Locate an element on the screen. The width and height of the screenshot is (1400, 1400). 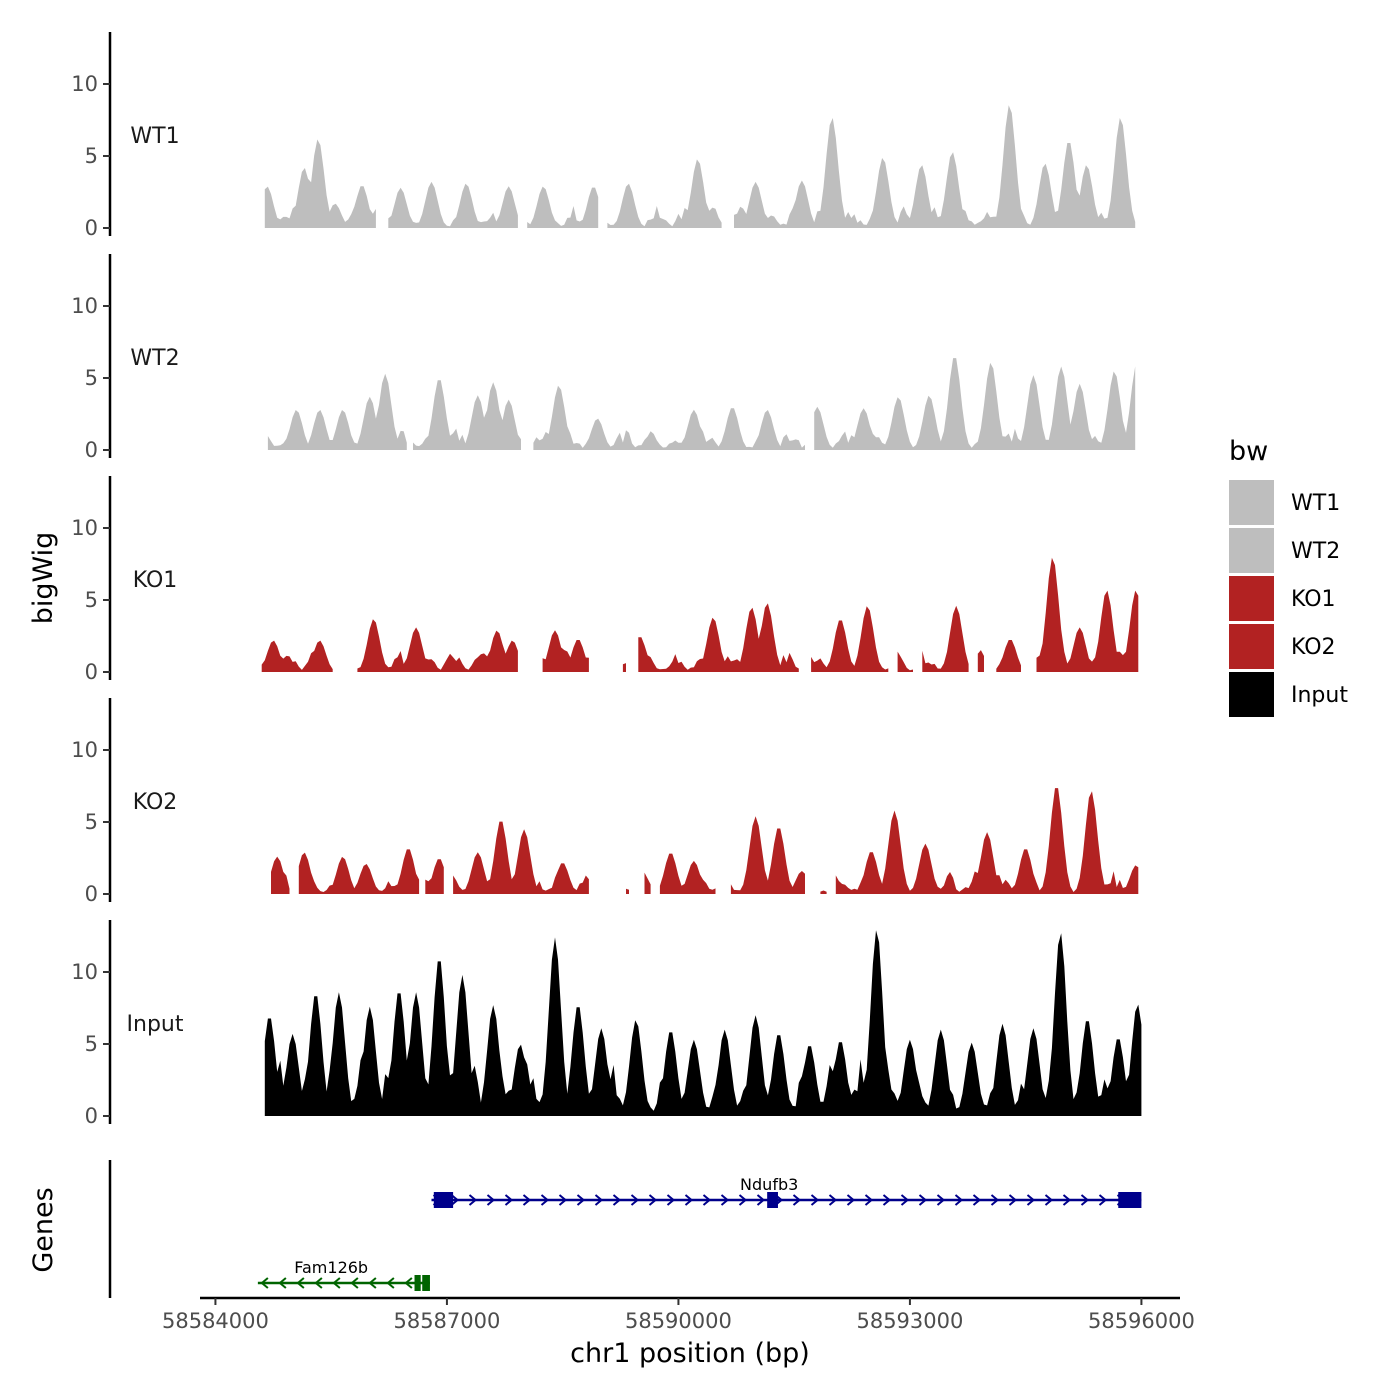
x-tick-label: 58593000 is located at coordinates (909, 1321).